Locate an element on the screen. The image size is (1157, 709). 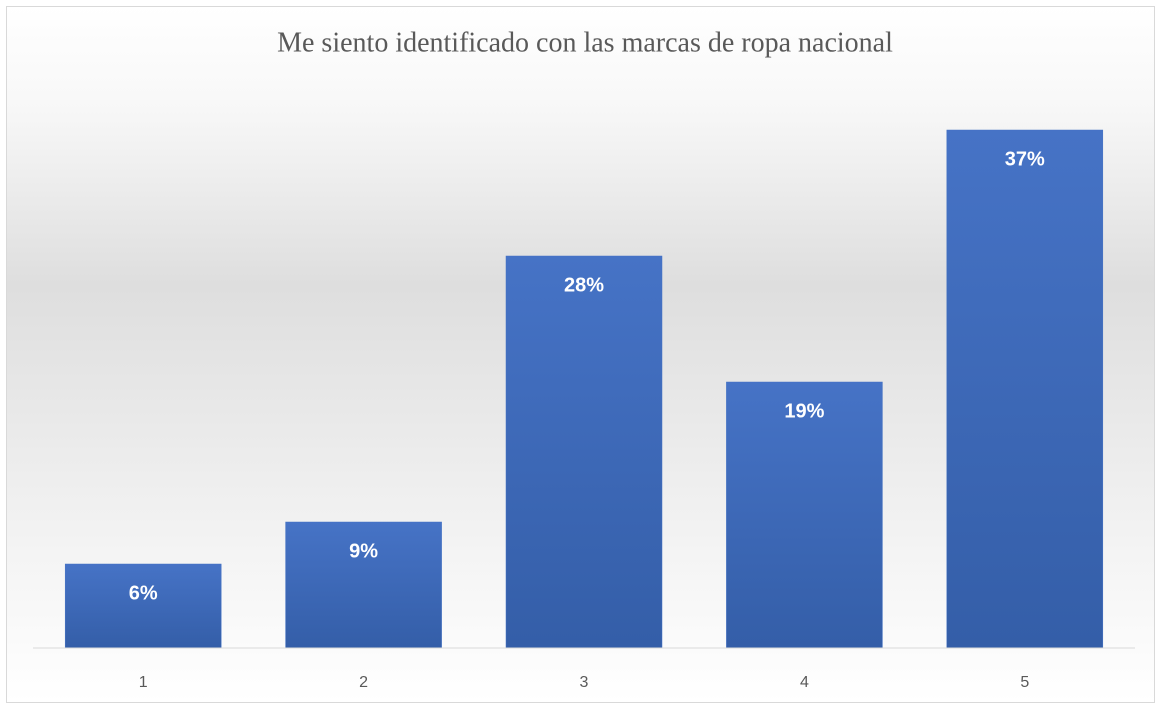
x-tick-label: 2 is located at coordinates (363, 682).